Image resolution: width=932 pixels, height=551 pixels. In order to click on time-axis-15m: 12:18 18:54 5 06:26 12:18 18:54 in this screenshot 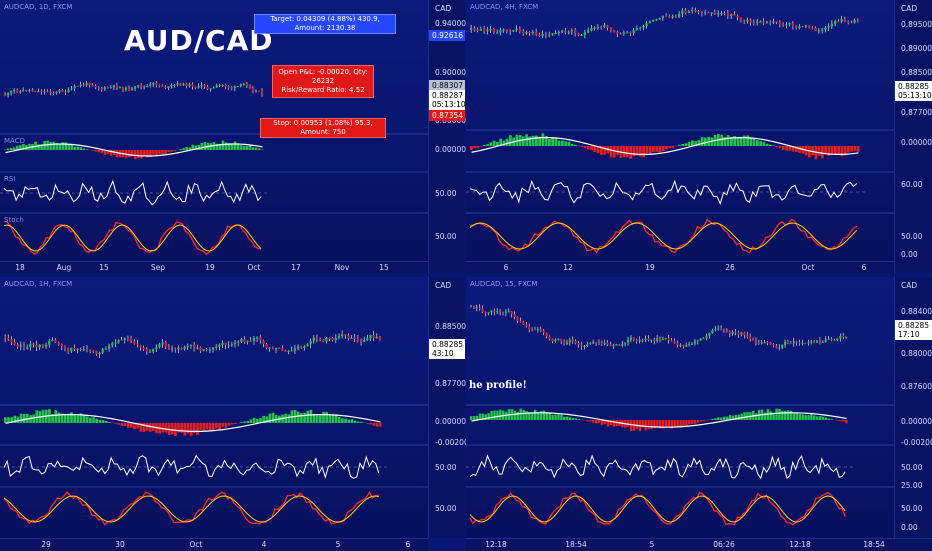, I will do `click(680, 544)`.